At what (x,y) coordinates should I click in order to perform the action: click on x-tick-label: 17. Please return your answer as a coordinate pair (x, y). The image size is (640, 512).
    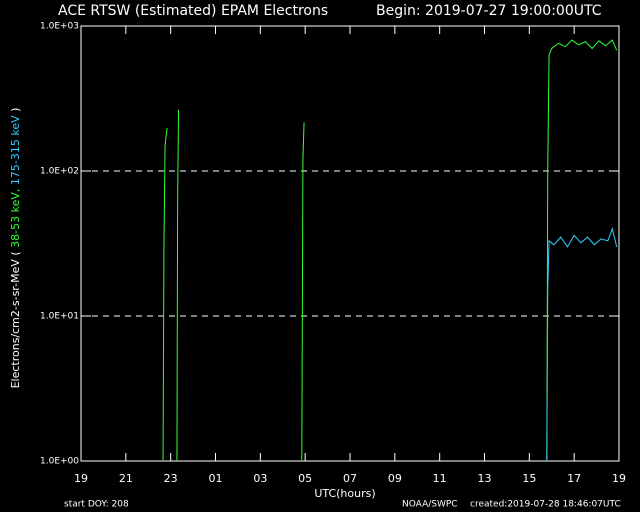
    Looking at the image, I should click on (574, 478).